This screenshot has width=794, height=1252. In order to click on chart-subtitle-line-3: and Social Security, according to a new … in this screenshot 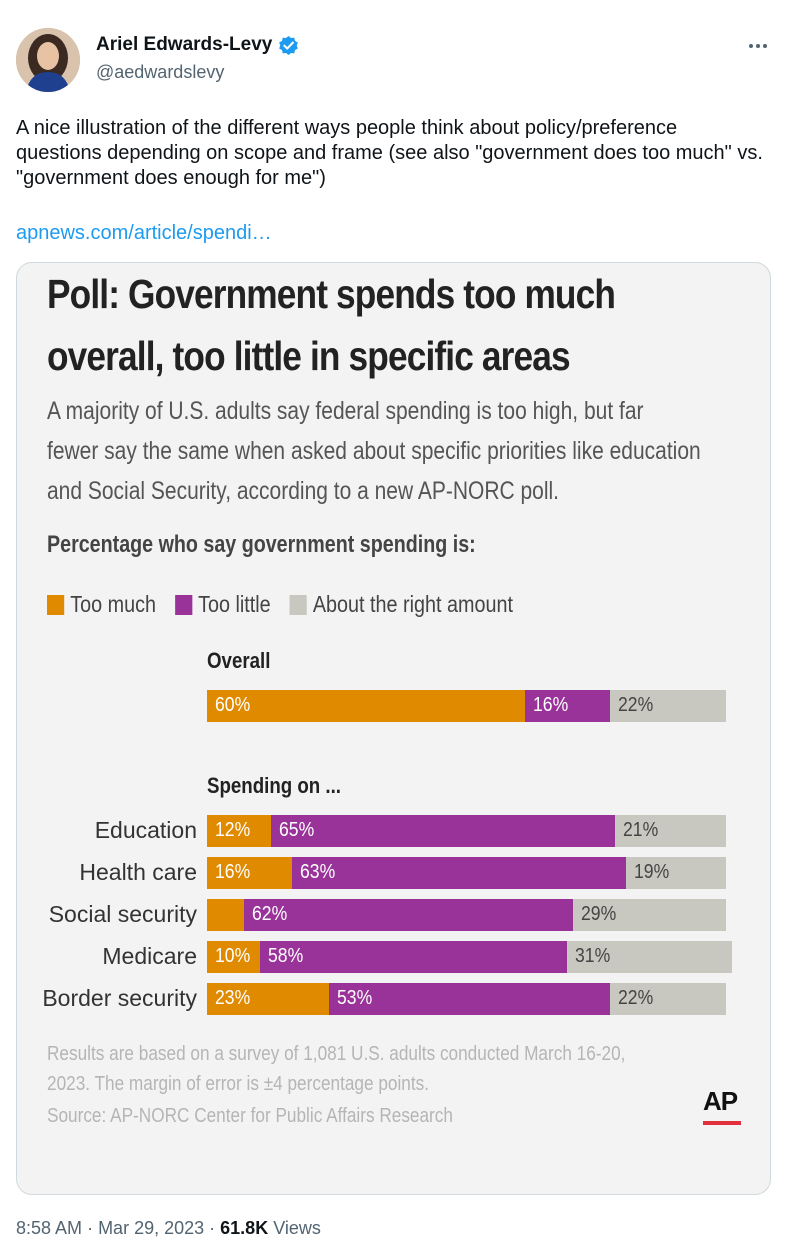, I will do `click(303, 491)`.